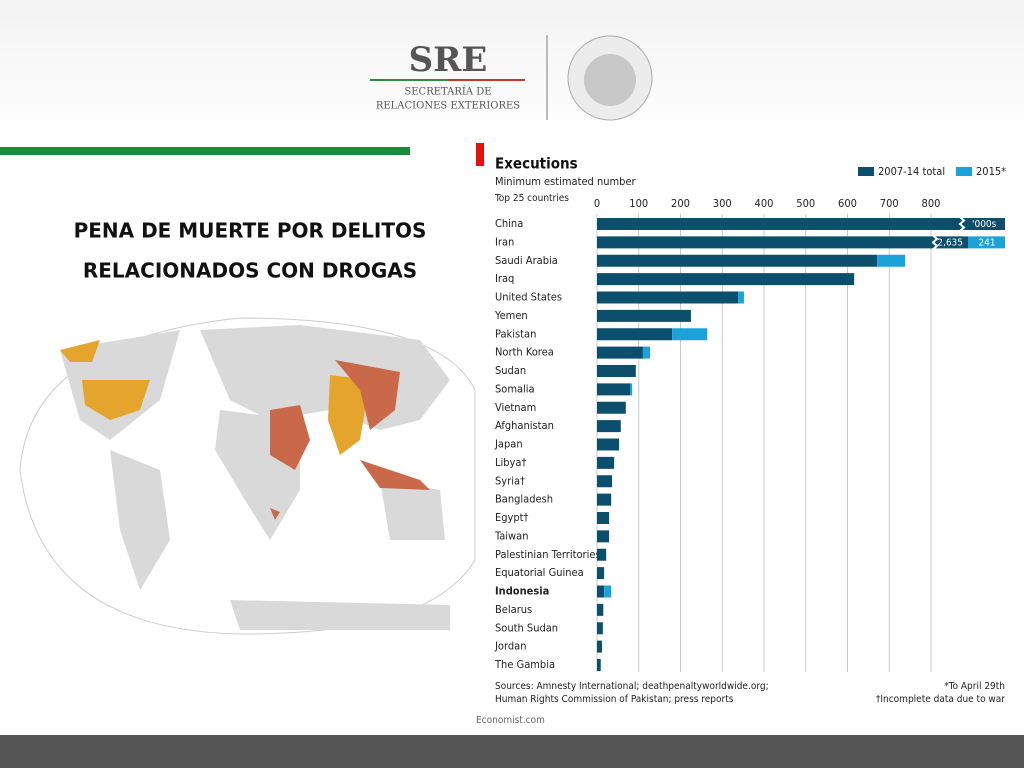 The width and height of the screenshot is (1024, 772). Describe the element at coordinates (522, 591) in the screenshot. I see `y-tick-label: Indonesia` at that location.